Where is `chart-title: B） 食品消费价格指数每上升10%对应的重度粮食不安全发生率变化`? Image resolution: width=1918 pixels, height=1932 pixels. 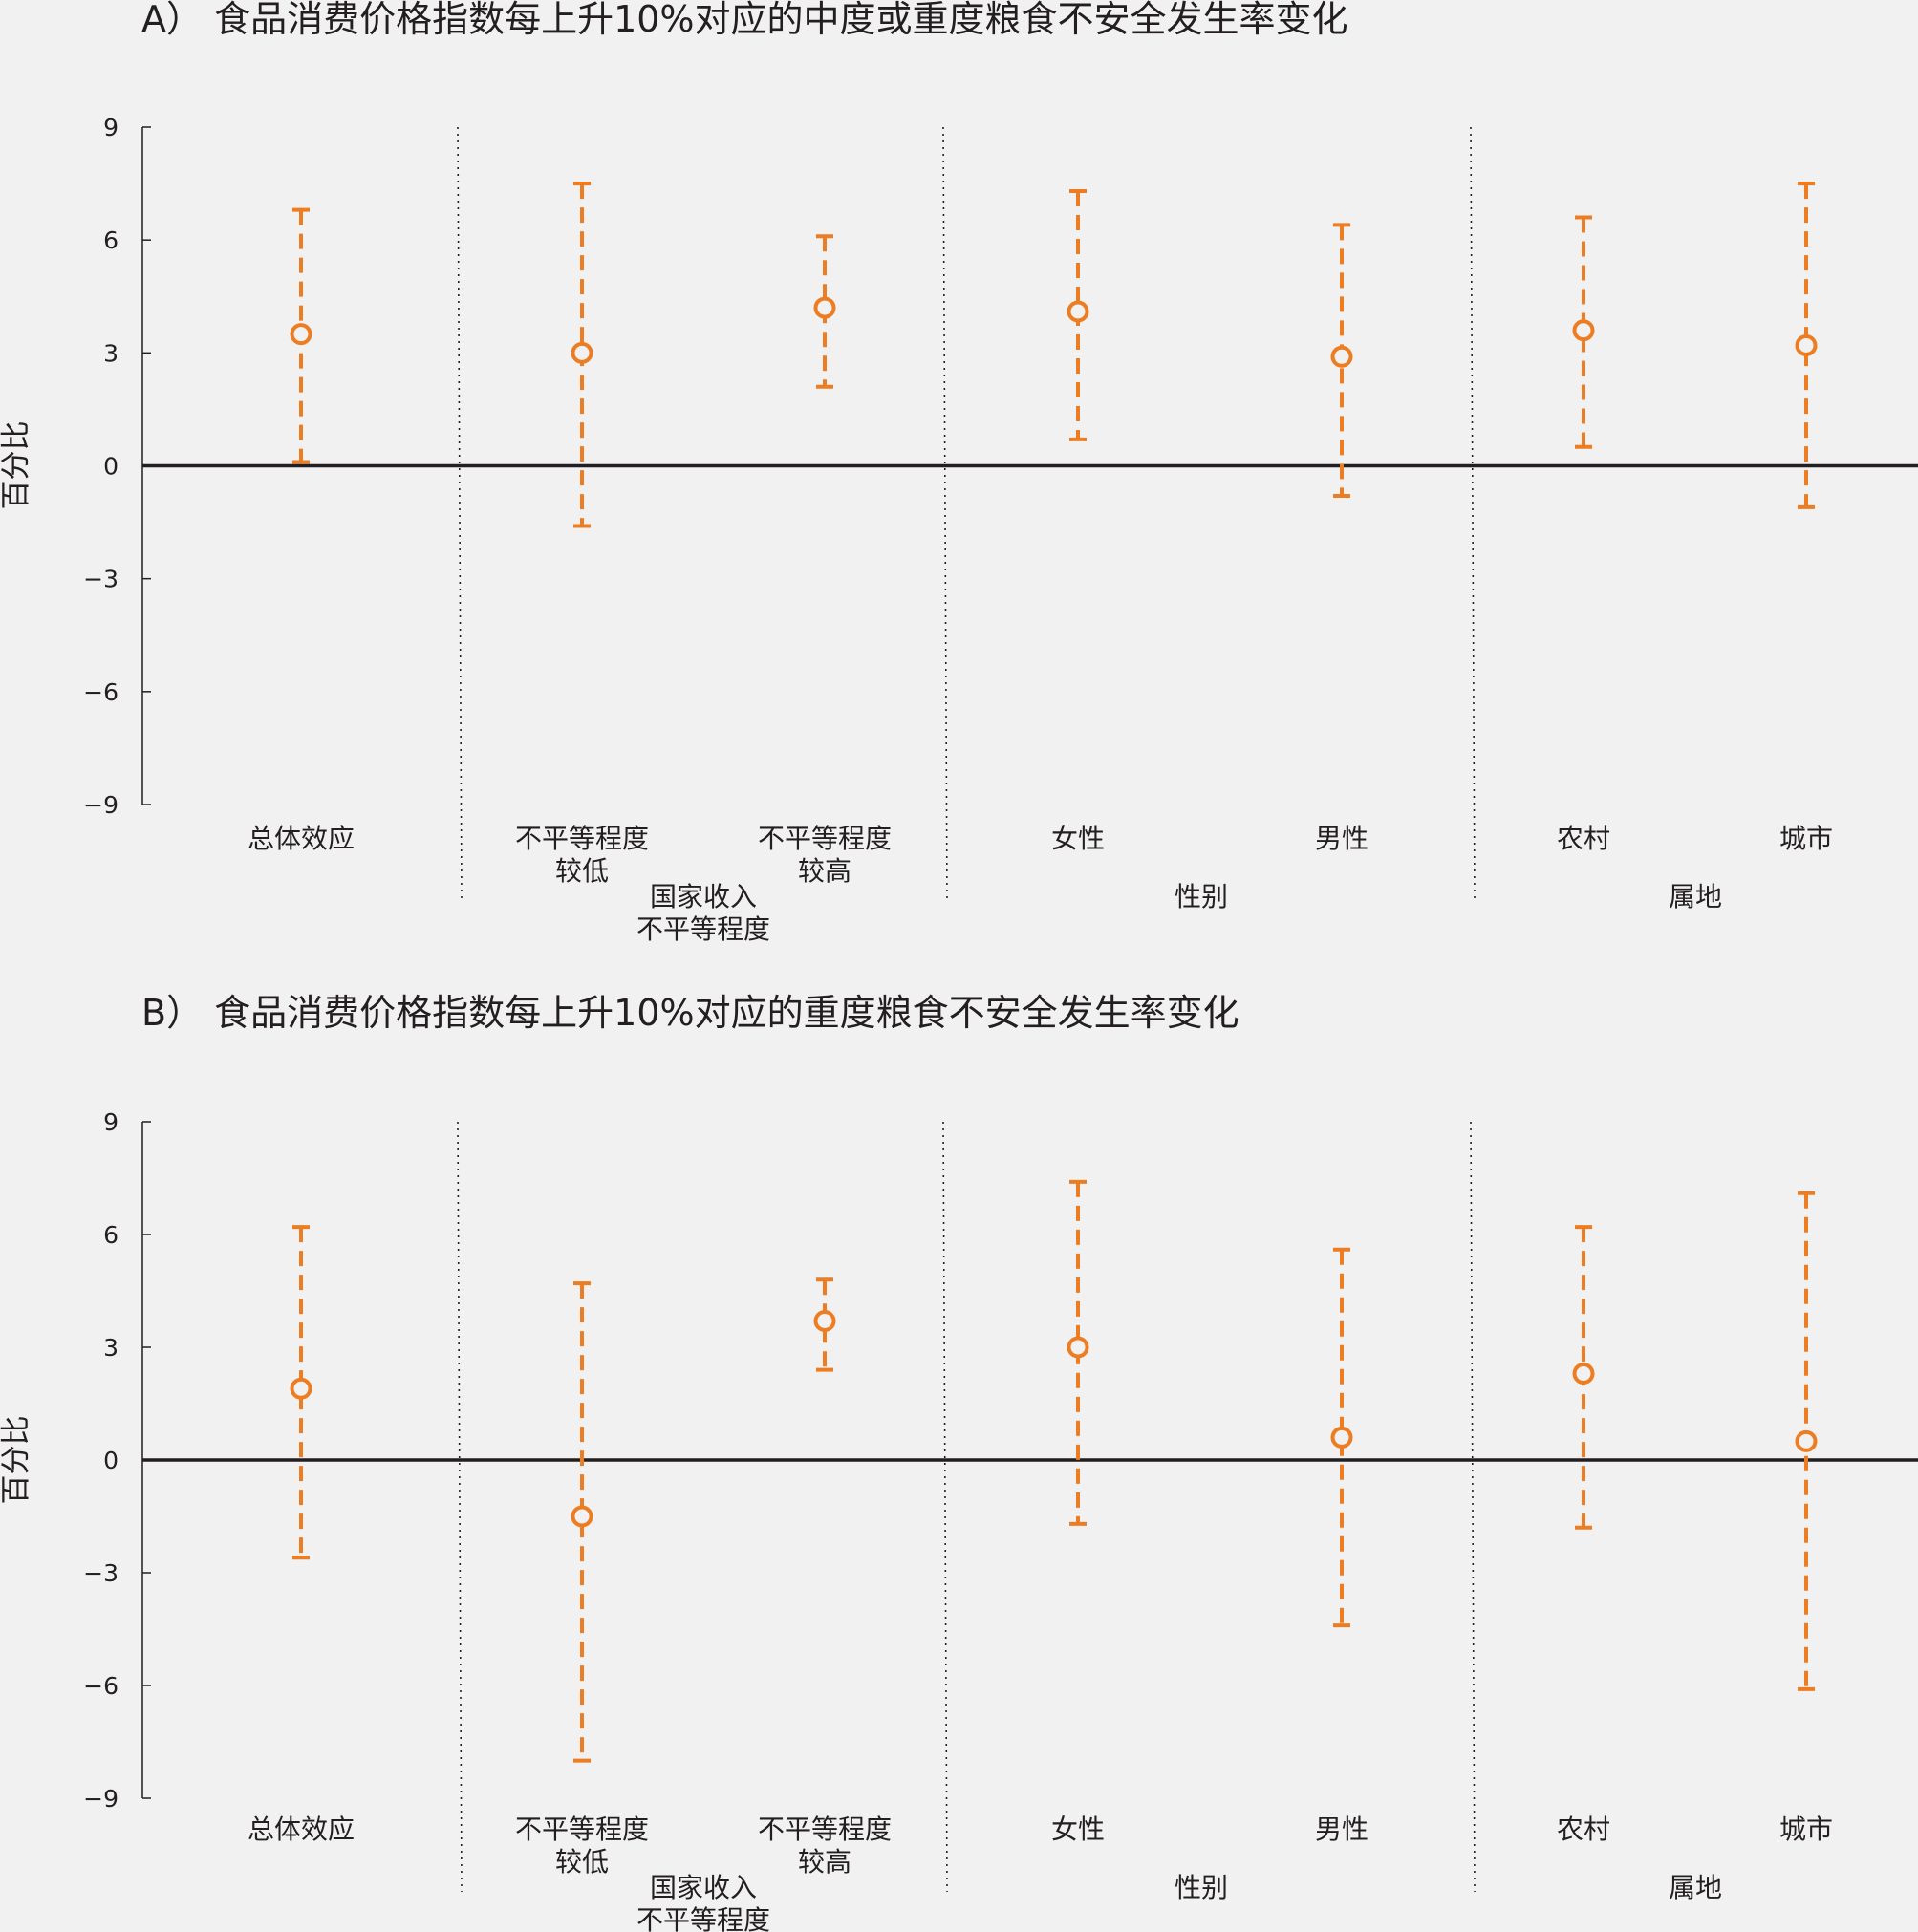 chart-title: B） 食品消费价格指数每上升10%对应的重度粮食不安全发生率变化 is located at coordinates (690, 1013).